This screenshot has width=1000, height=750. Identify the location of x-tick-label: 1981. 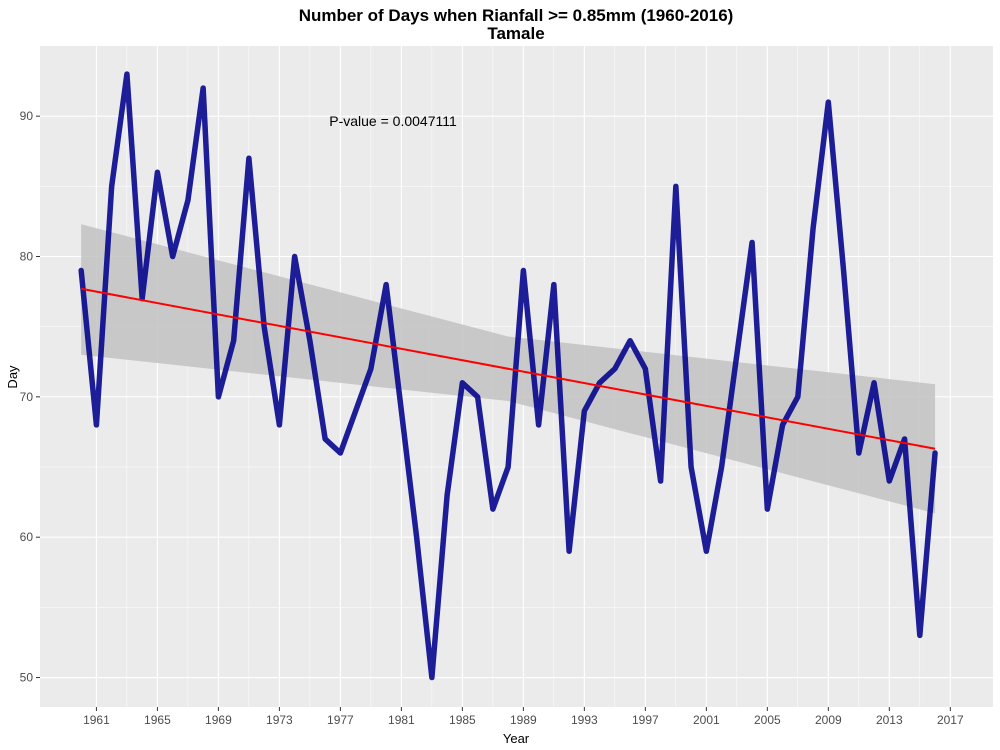
(401, 720).